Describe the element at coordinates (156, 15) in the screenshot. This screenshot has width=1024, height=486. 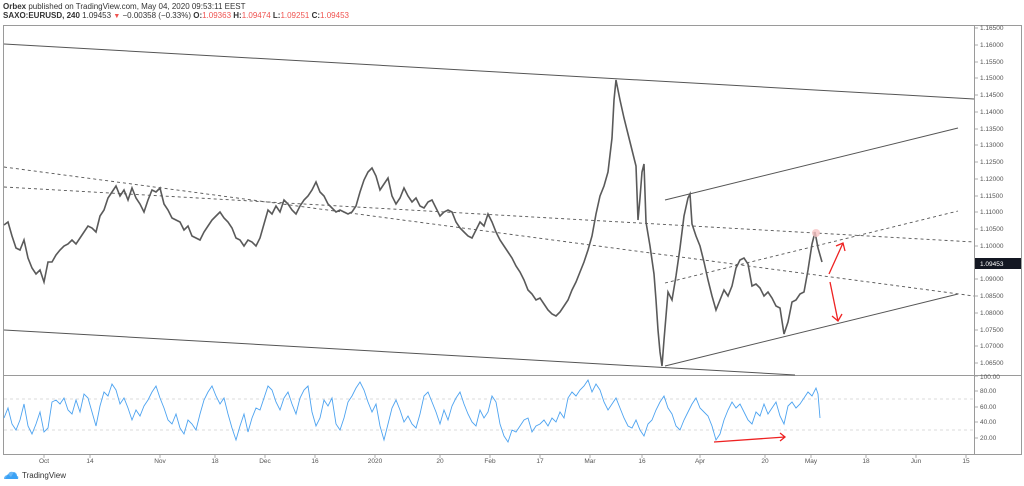
I see `price-change: −0.00358 (−0.33%)` at that location.